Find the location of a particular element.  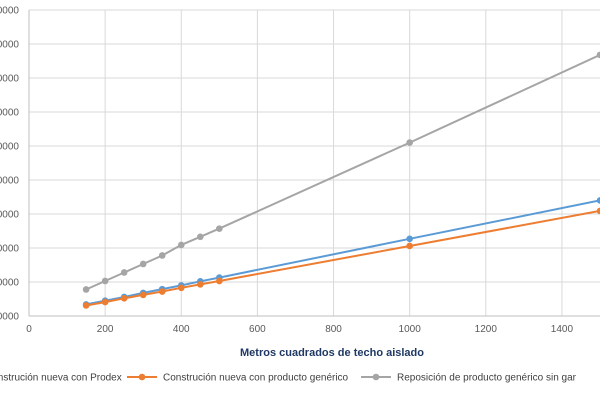

legend-item: Construción nueva con Prodex is located at coordinates (61, 378).